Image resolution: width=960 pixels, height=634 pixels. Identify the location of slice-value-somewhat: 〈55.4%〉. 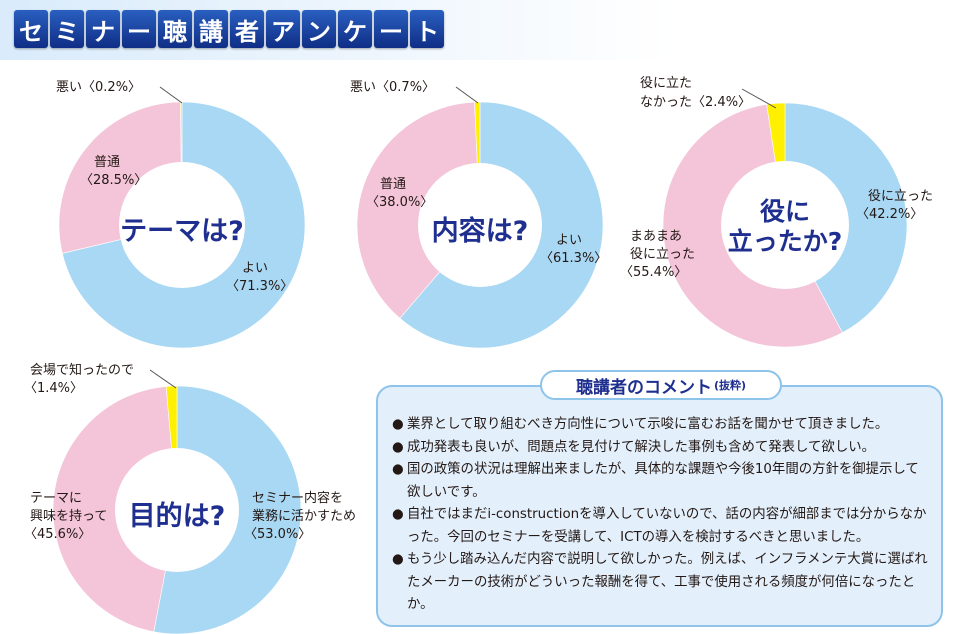
(653, 272).